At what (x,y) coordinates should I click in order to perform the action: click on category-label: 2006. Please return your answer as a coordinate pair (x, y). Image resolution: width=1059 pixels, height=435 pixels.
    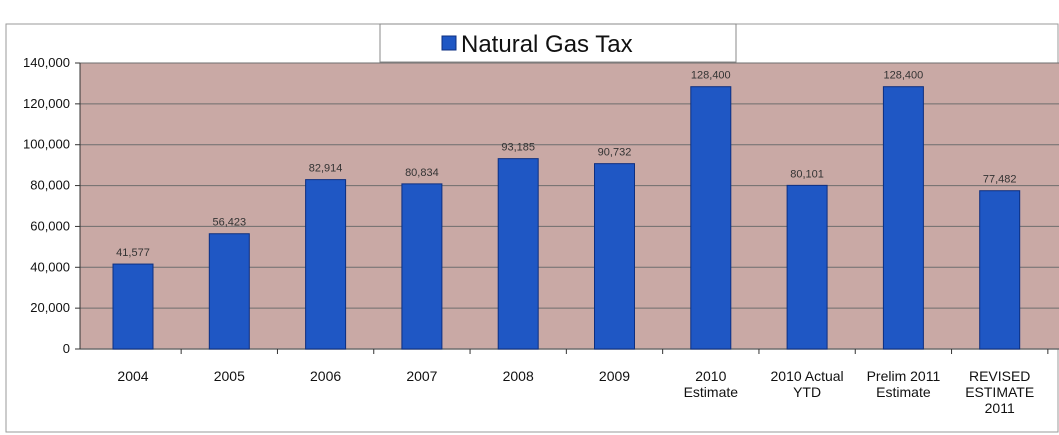
    Looking at the image, I should click on (325, 376).